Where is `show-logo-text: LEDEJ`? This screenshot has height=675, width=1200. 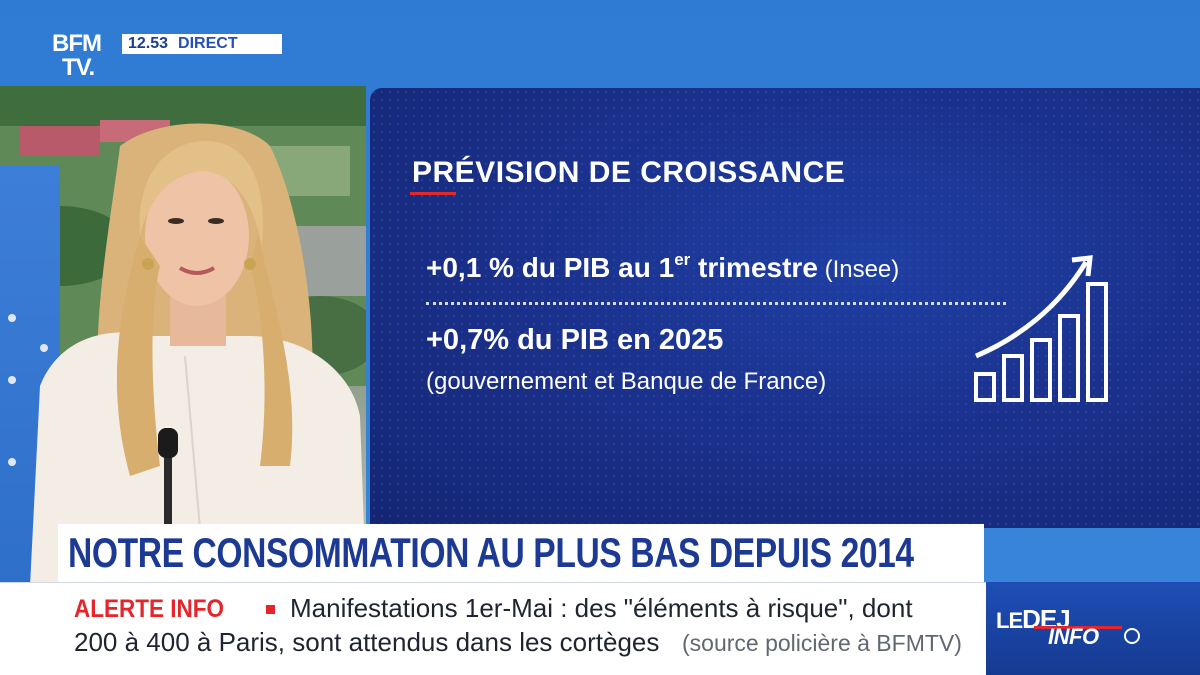
show-logo-text: LEDEJ is located at coordinates (1033, 619).